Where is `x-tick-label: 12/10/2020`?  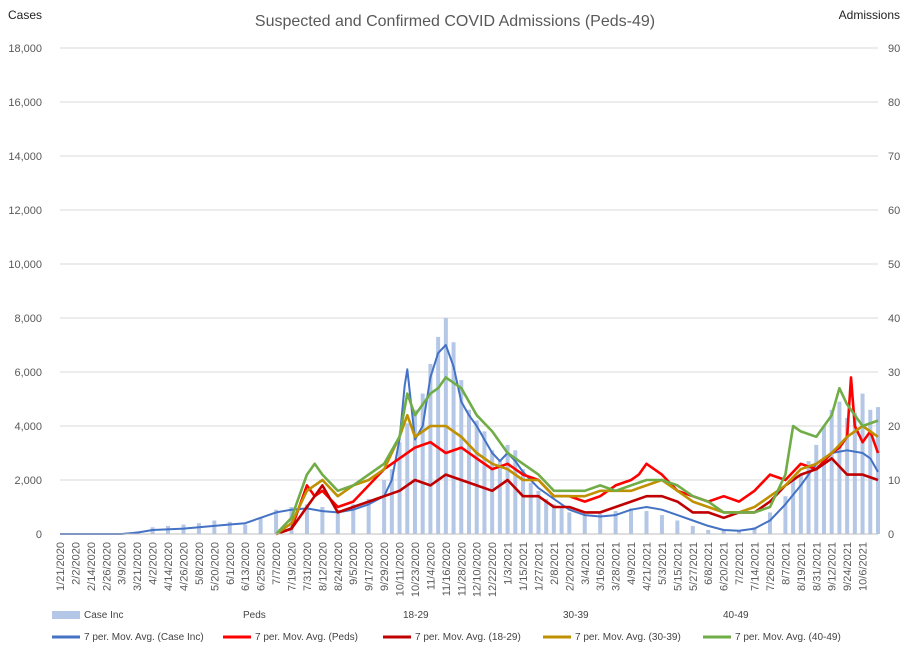 x-tick-label: 12/10/2020 is located at coordinates (478, 569).